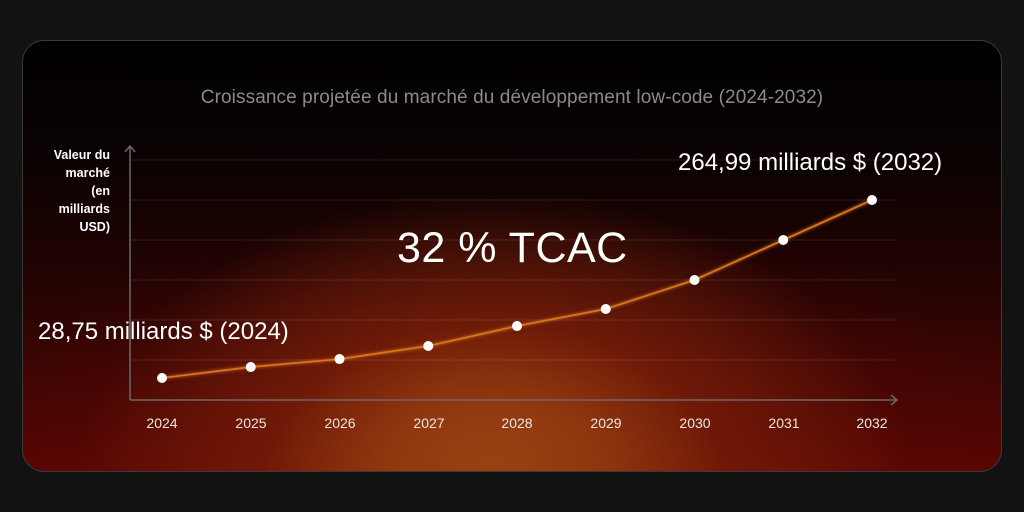  I want to click on cagr-annotation: 32 % TCAC, so click(512, 248).